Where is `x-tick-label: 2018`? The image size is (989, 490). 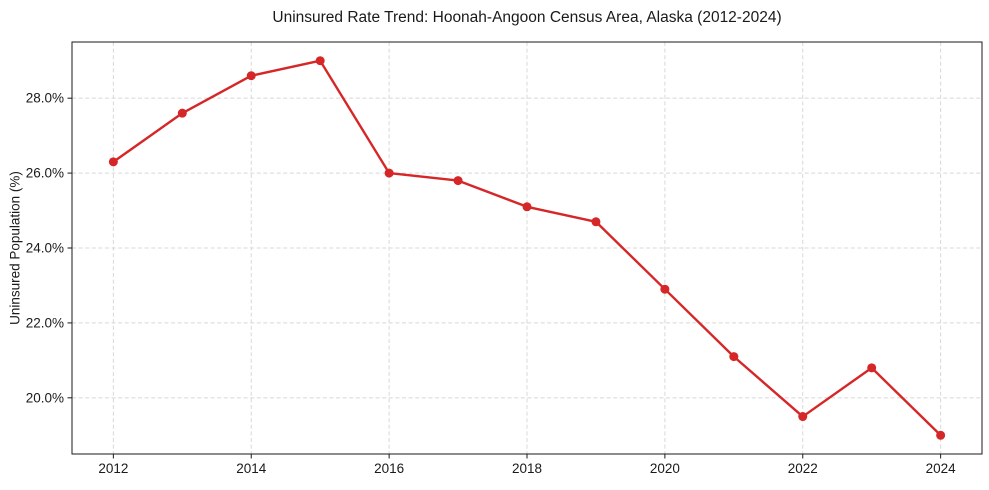
x-tick-label: 2018 is located at coordinates (527, 468).